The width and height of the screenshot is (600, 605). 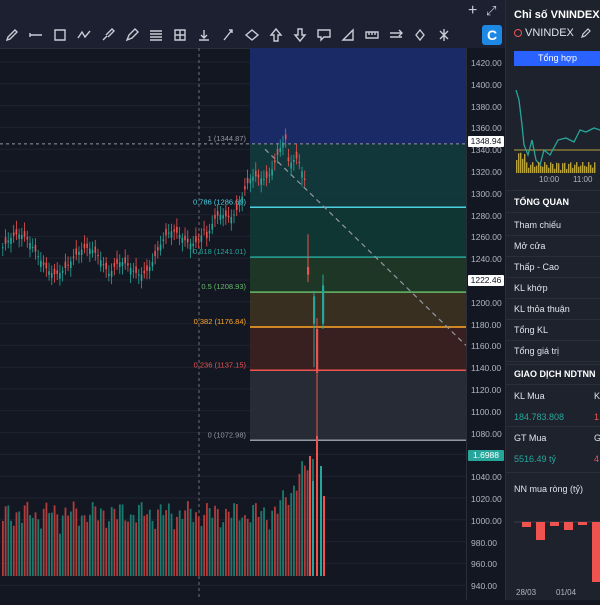 I want to click on gear-tool-button, so click(x=419, y=35).